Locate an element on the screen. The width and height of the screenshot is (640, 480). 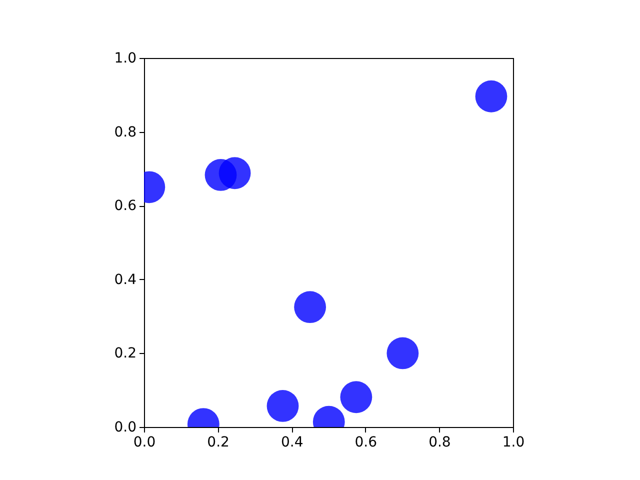
y-tick-label: 0.2 is located at coordinates (125, 354).